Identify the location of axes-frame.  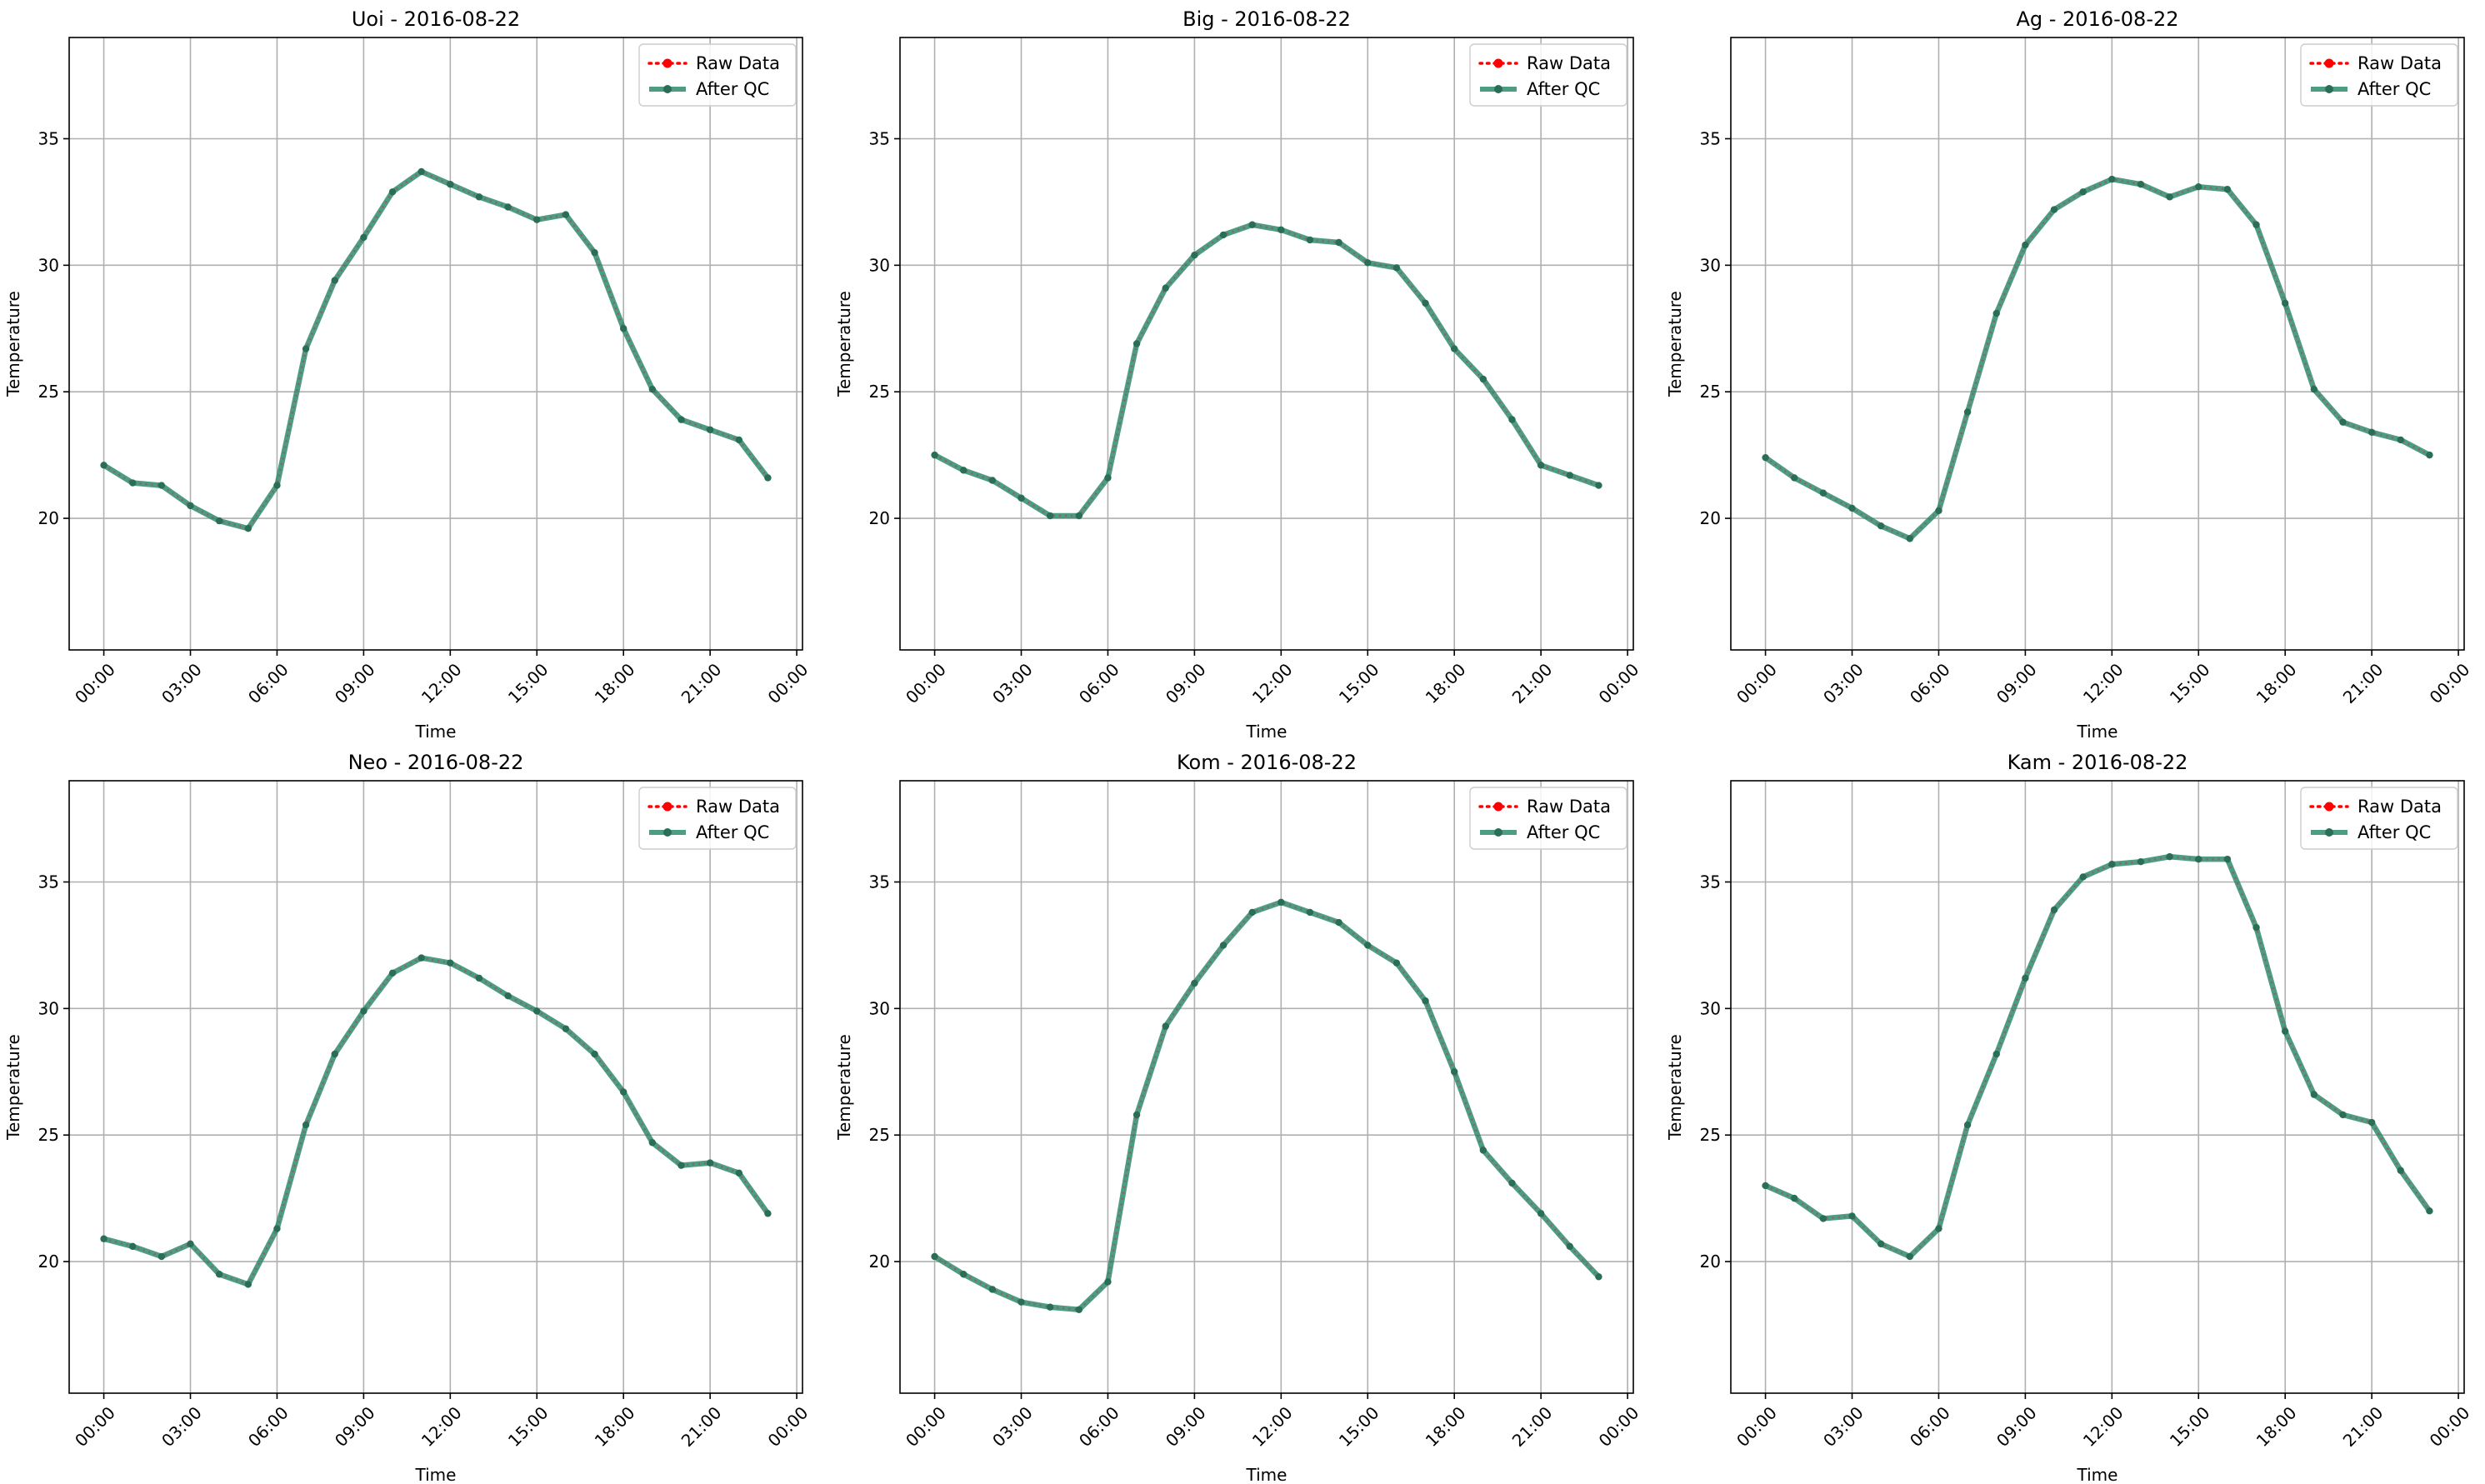
(1266, 1087).